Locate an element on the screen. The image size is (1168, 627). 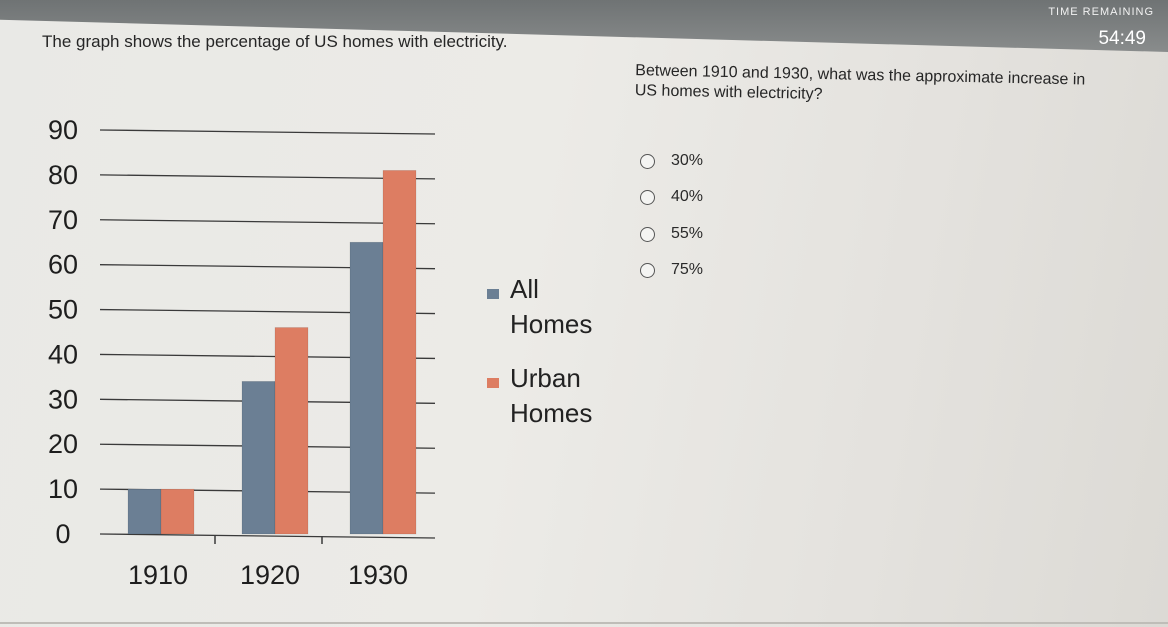
bottom-divider is located at coordinates (584, 623).